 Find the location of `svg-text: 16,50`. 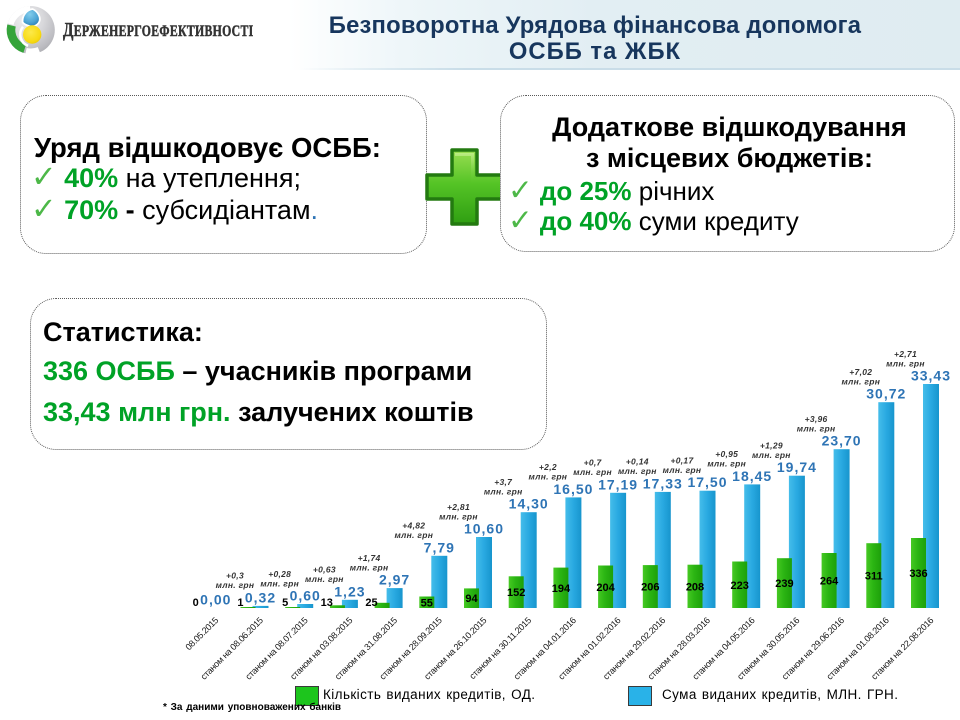

svg-text: 16,50 is located at coordinates (573, 489).